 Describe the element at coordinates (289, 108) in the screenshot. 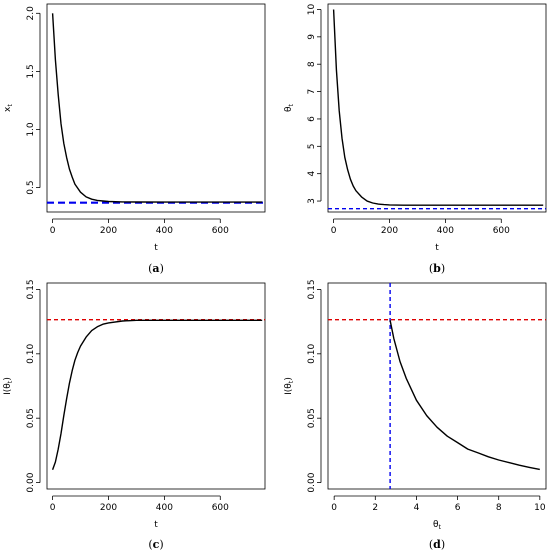

I see `y-axis-label: θt` at that location.